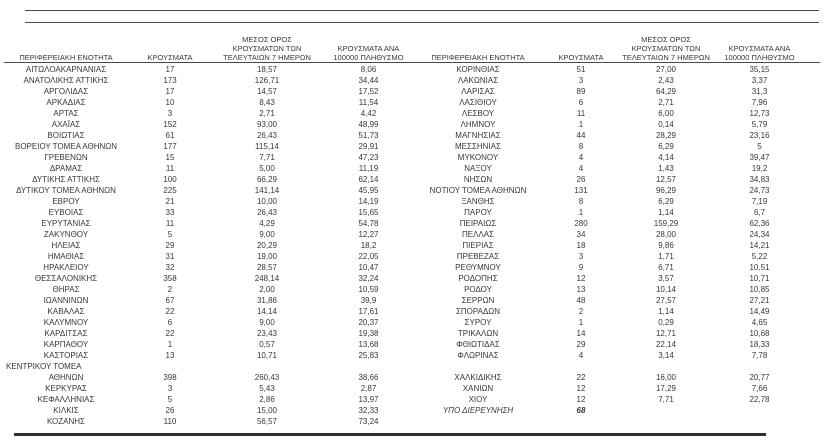 This screenshot has width=823, height=447. What do you see at coordinates (610, 410) in the screenshot?
I see `table-row: ΥΠΟ ΔΙΕΡΕΥΝΗΣΗ 68` at bounding box center [610, 410].